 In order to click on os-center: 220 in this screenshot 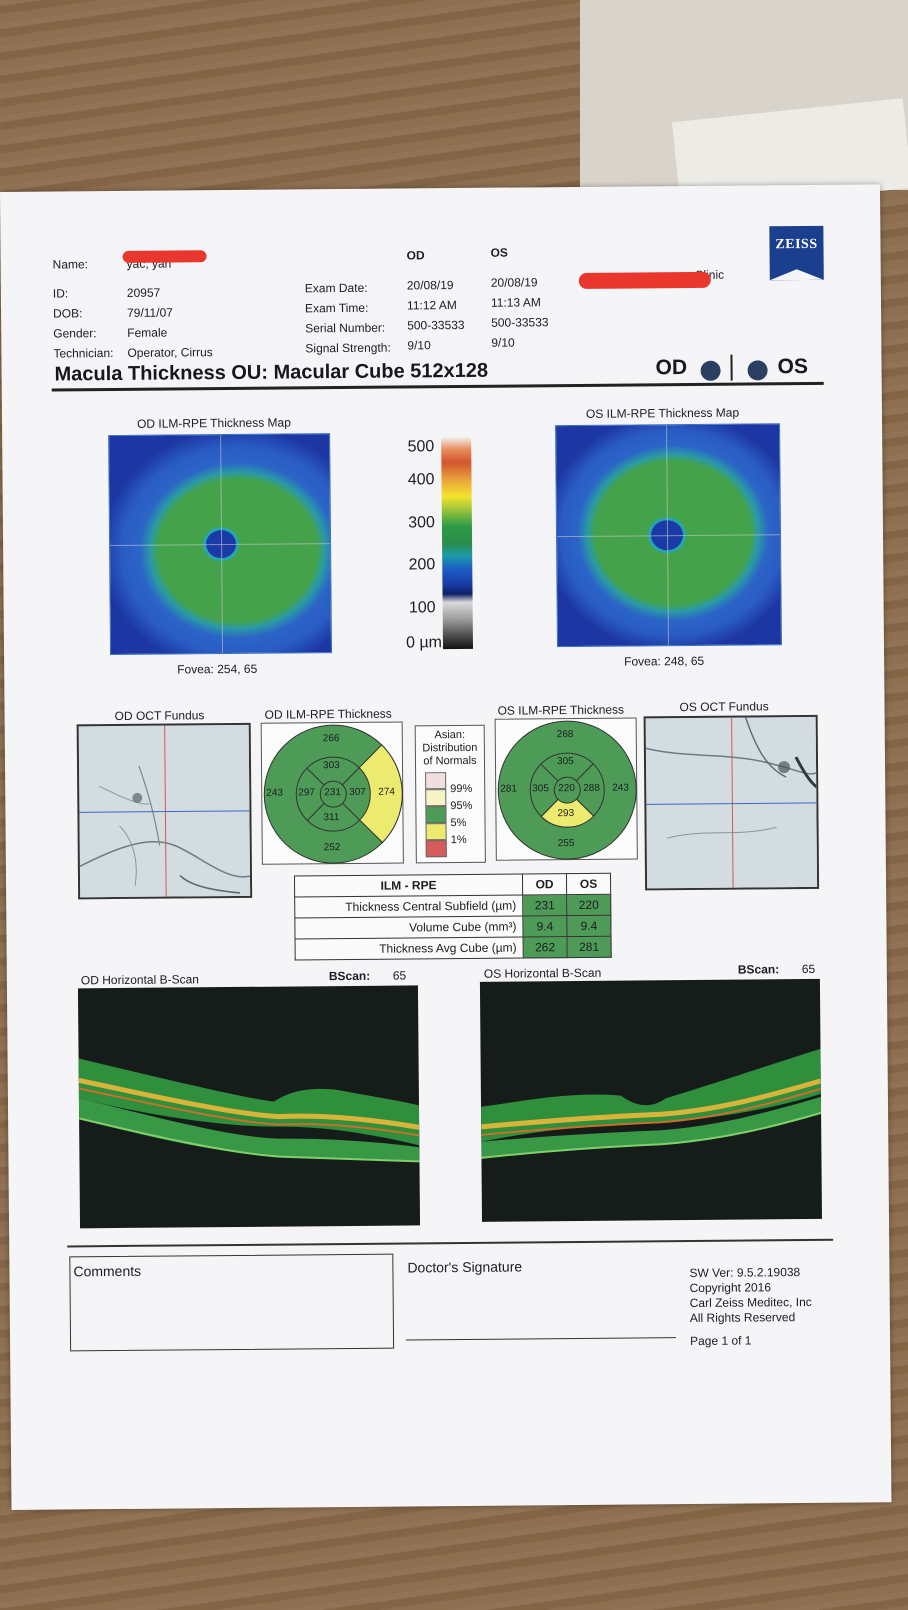, I will do `click(566, 789)`.